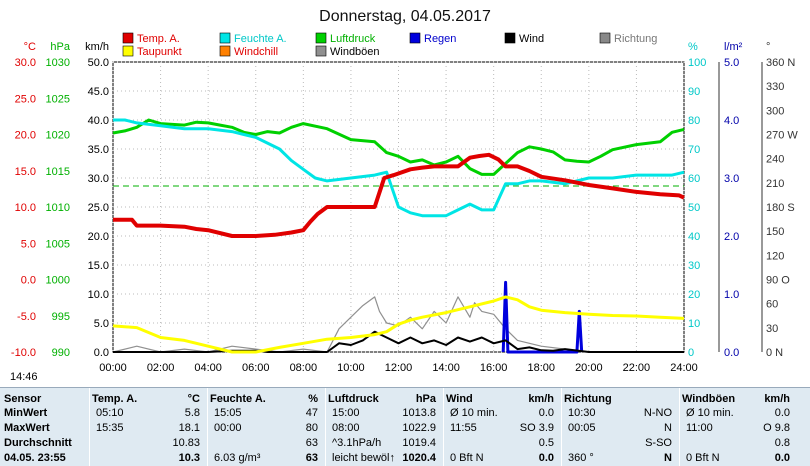 The height and width of the screenshot is (466, 810). What do you see at coordinates (703, 458) in the screenshot?
I see `stats-cell-time: 0 Bft N` at bounding box center [703, 458].